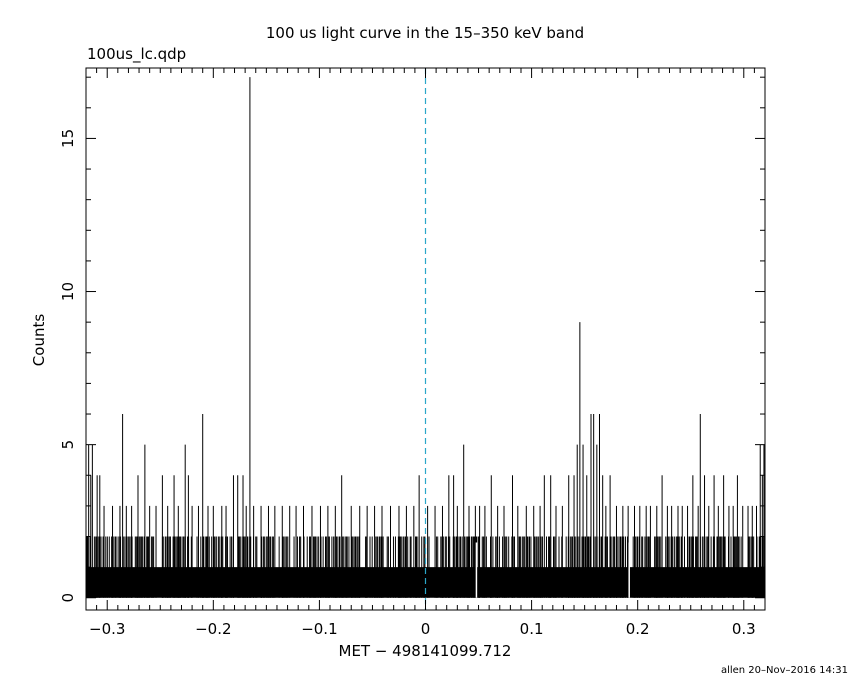  What do you see at coordinates (68, 445) in the screenshot?
I see `y-tick-label: 5` at bounding box center [68, 445].